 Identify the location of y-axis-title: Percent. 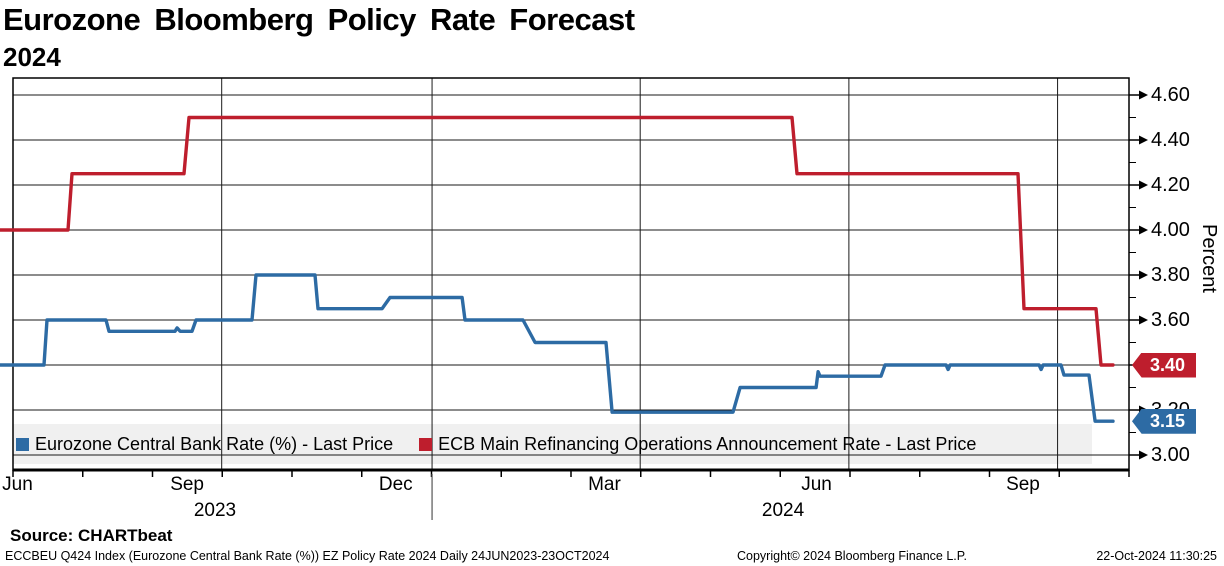
(1209, 258).